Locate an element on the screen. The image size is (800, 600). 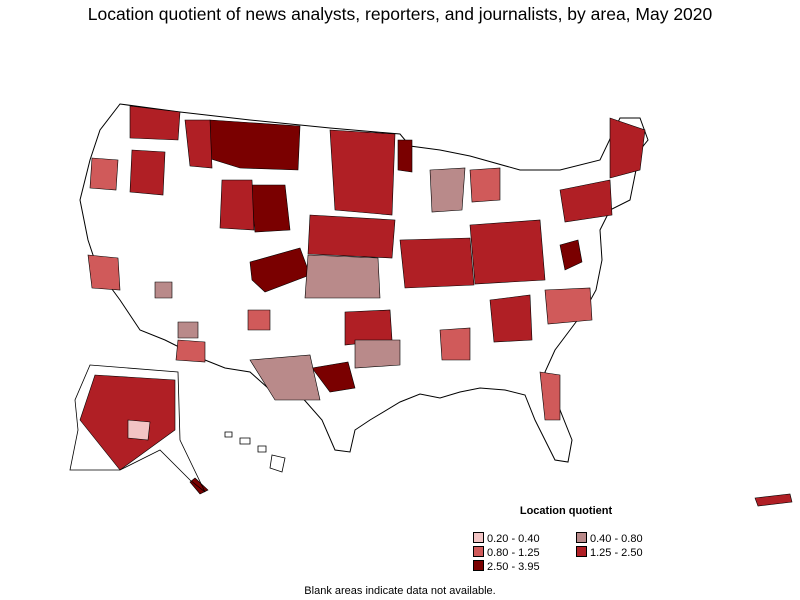
legend-label: 0.80 - 1.25 is located at coordinates (513, 553).